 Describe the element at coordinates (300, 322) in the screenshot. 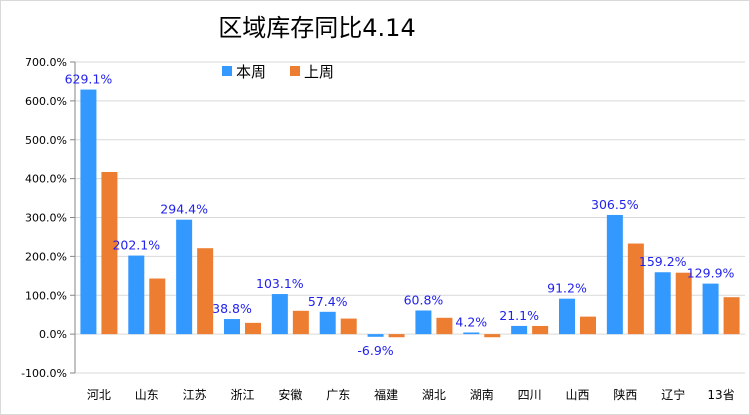

I see `bar-上周-安徽` at that location.